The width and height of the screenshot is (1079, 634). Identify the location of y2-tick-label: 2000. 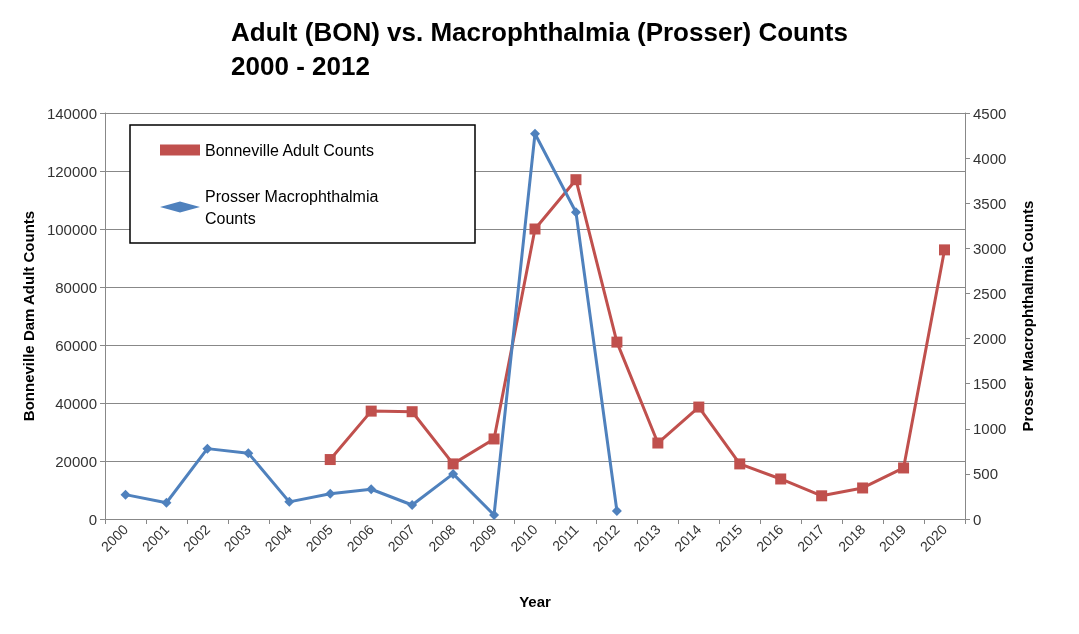
(990, 339).